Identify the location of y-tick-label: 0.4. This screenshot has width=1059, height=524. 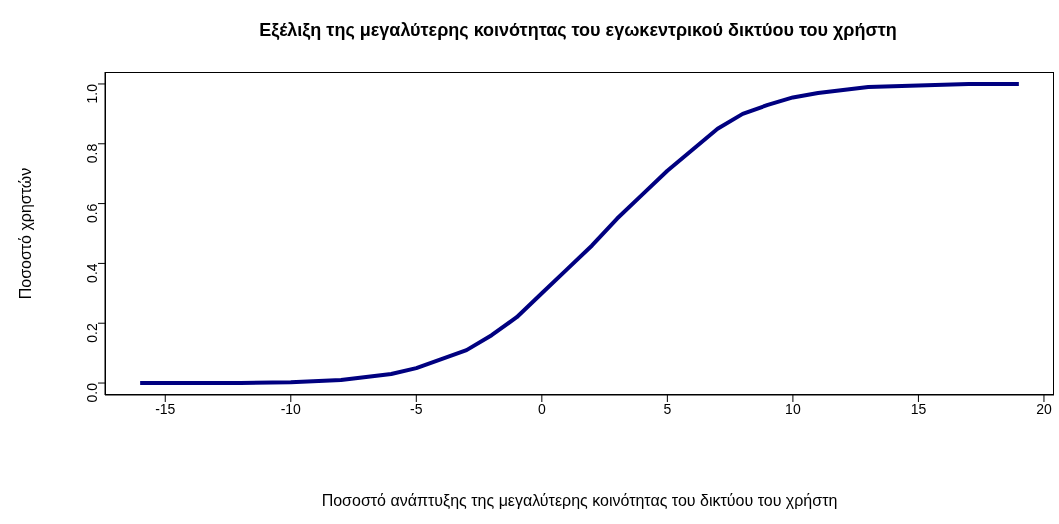
(91, 273).